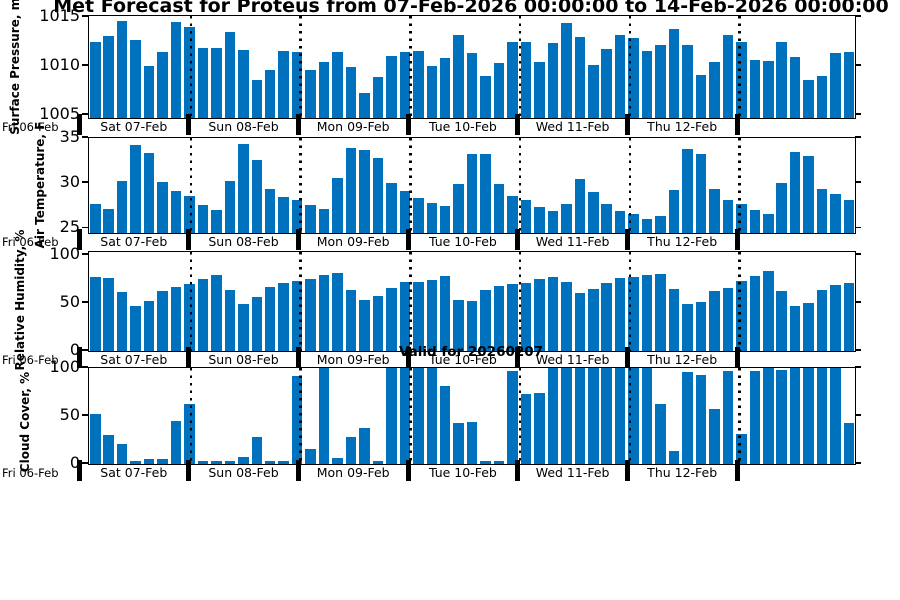  I want to click on x-axis-start-label: Fri 06-Feb, so click(30, 242).